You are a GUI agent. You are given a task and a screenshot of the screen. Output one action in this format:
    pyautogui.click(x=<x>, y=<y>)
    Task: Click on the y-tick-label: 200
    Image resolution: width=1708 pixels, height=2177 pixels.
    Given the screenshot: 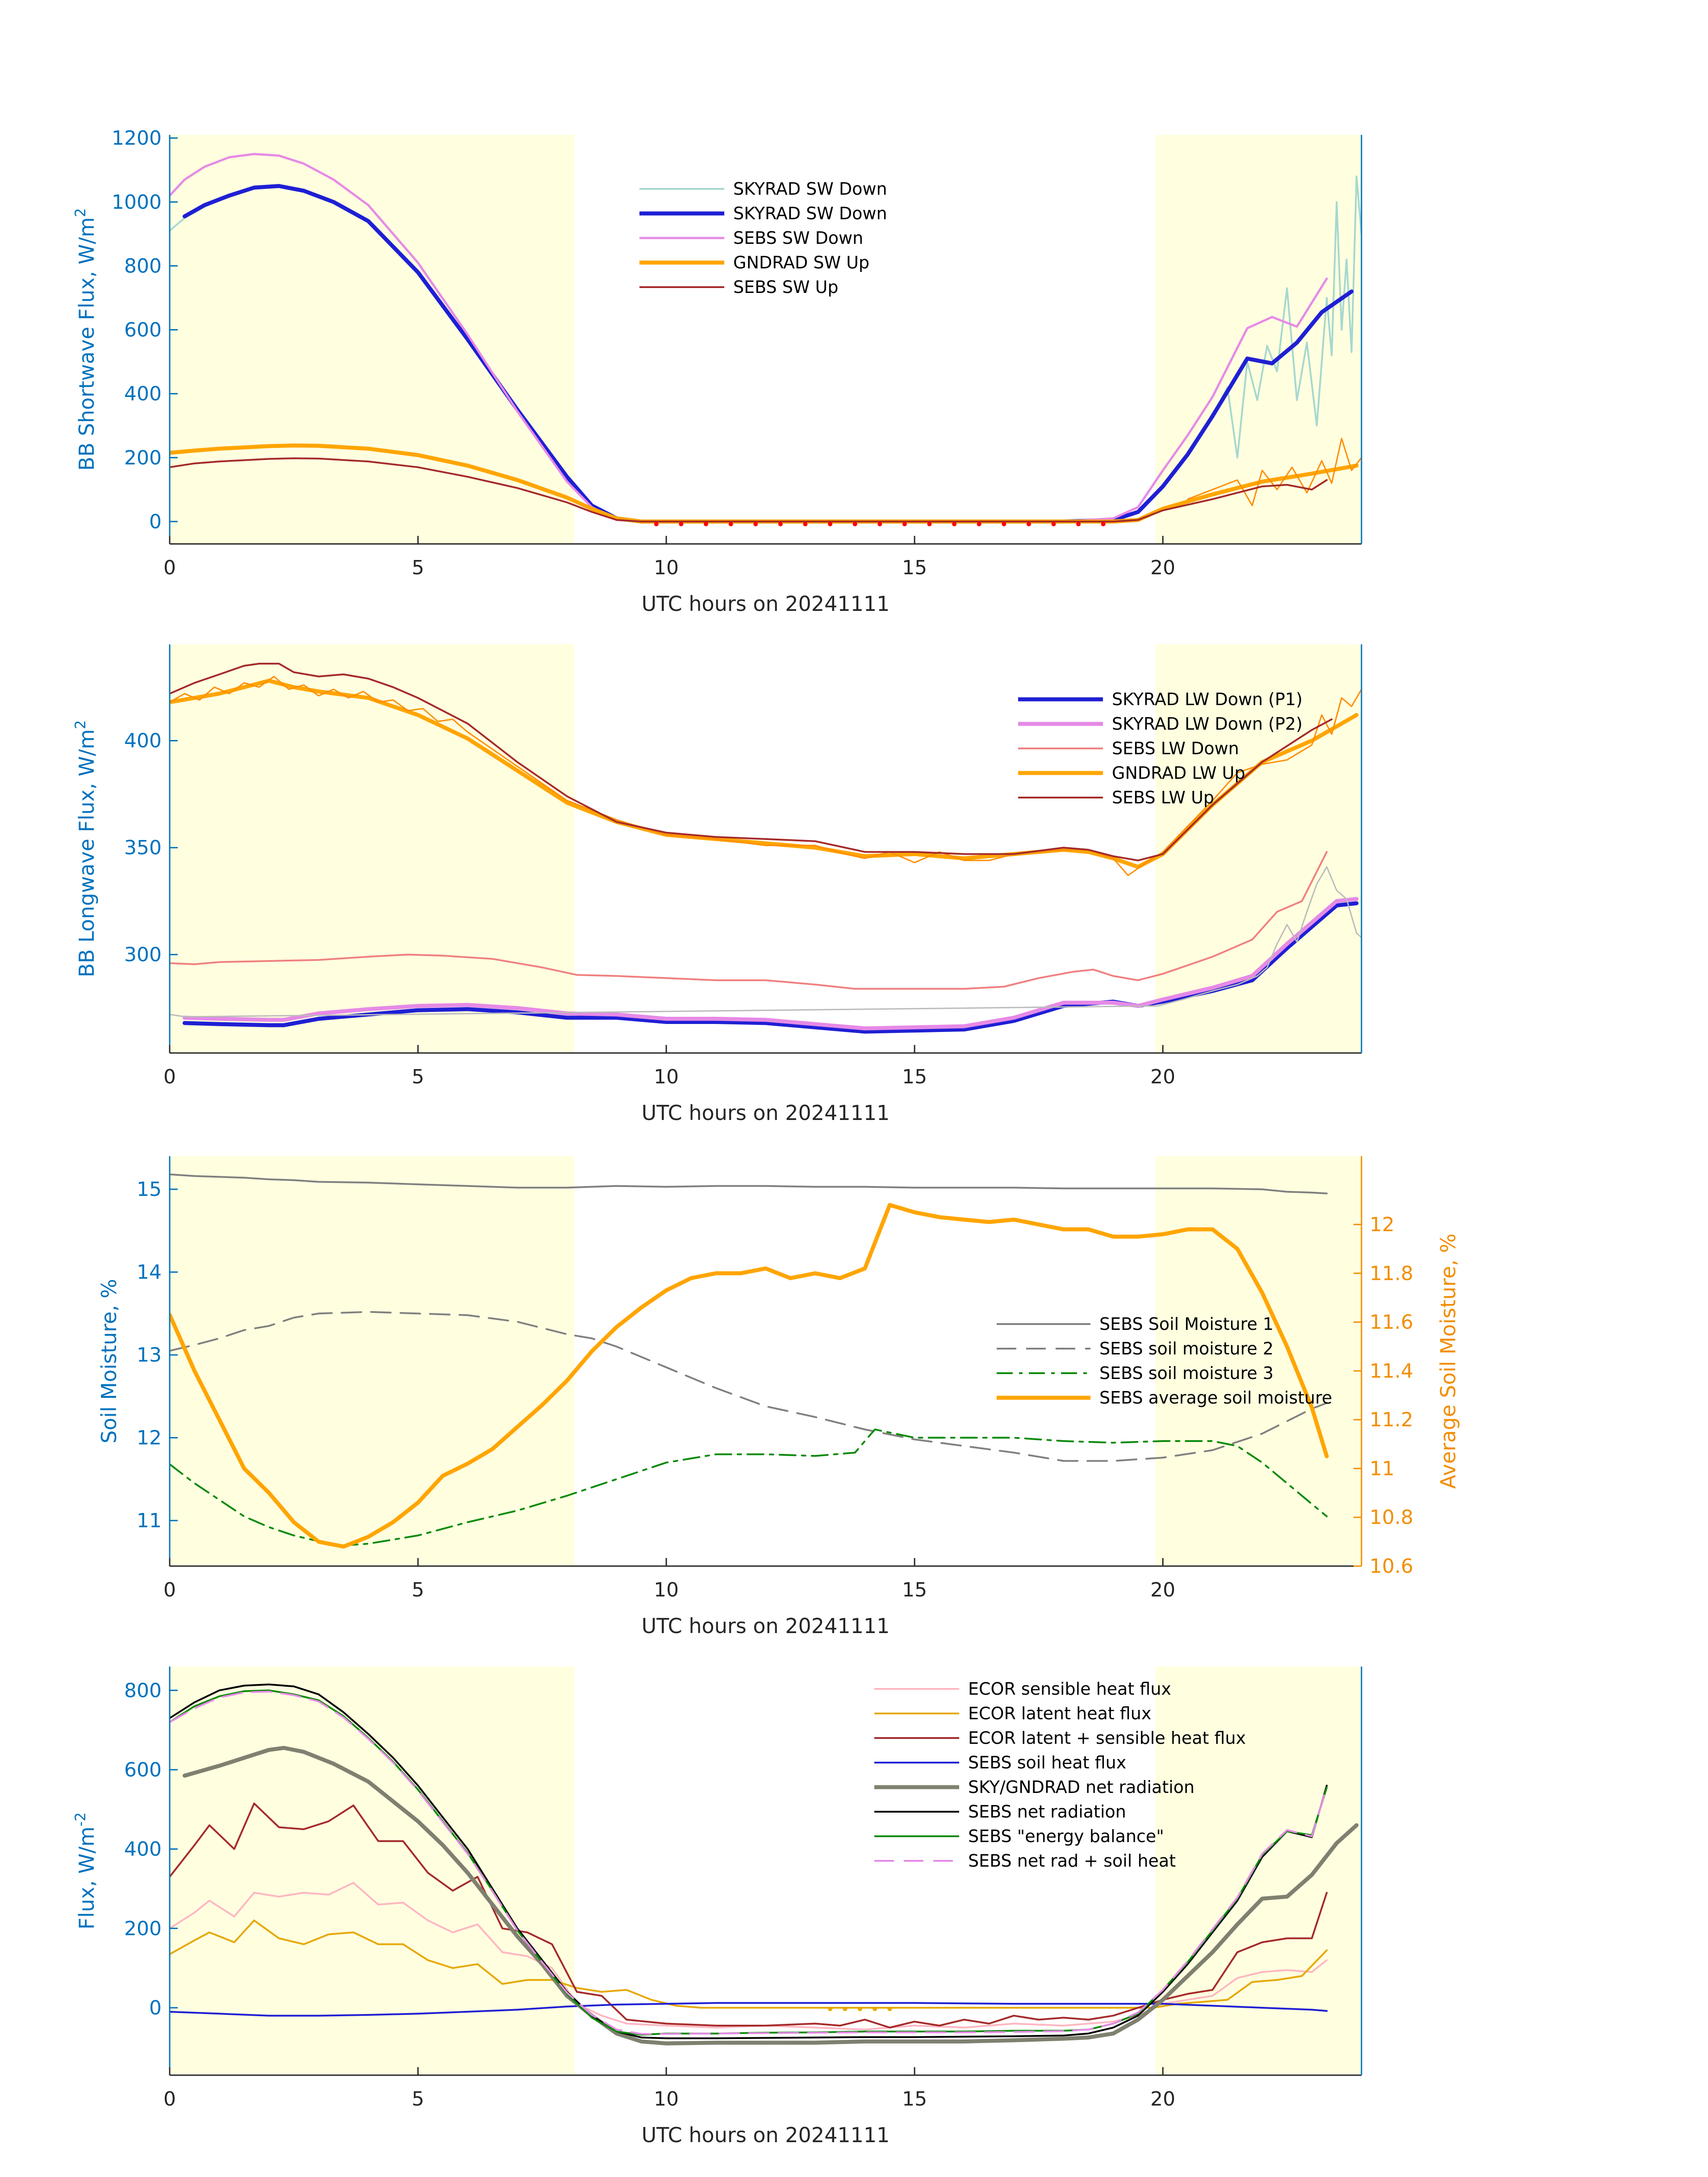 What is the action you would take?
    pyautogui.click(x=143, y=1928)
    